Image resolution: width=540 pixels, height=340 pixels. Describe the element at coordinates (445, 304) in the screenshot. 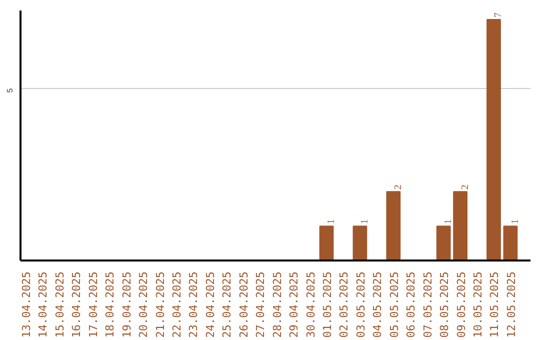

I see `x-tick-label: 08.05.2025` at that location.